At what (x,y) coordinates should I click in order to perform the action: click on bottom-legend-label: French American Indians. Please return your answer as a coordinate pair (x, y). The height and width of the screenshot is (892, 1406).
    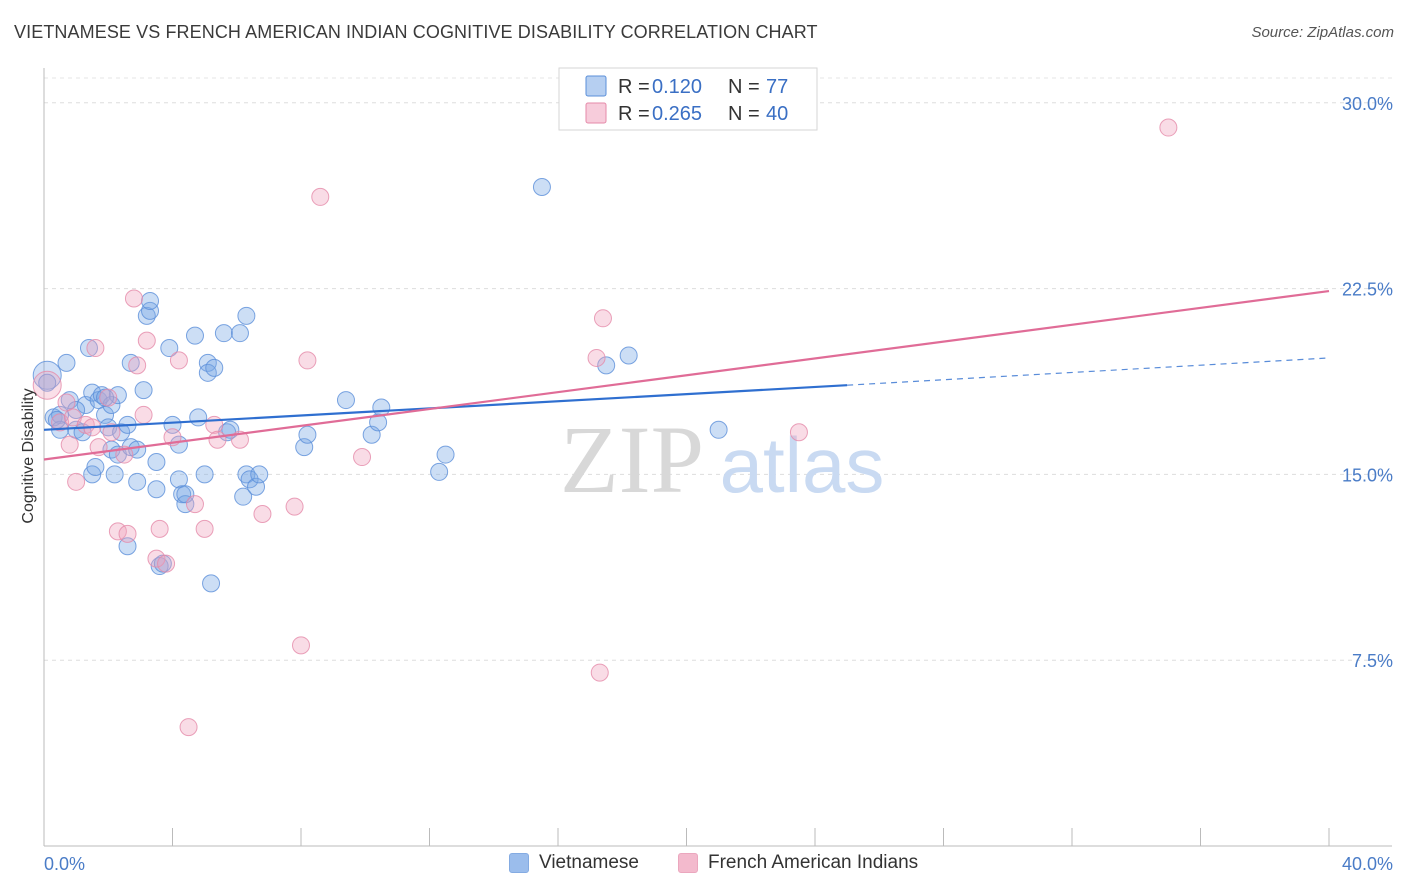
    Looking at the image, I should click on (813, 862).